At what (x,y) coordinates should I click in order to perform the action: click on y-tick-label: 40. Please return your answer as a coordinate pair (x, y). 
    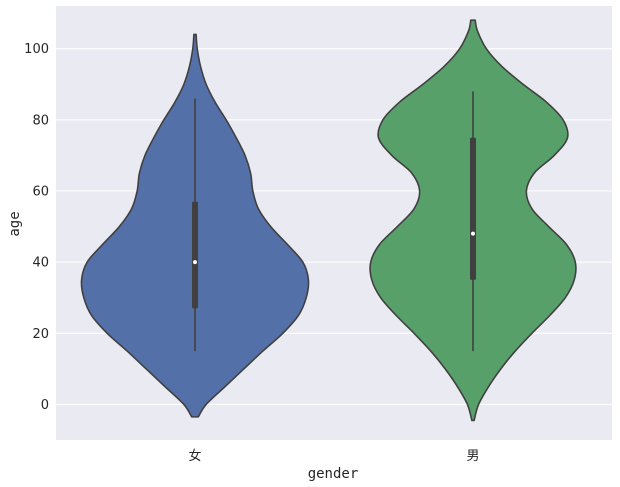
    Looking at the image, I should click on (40, 263).